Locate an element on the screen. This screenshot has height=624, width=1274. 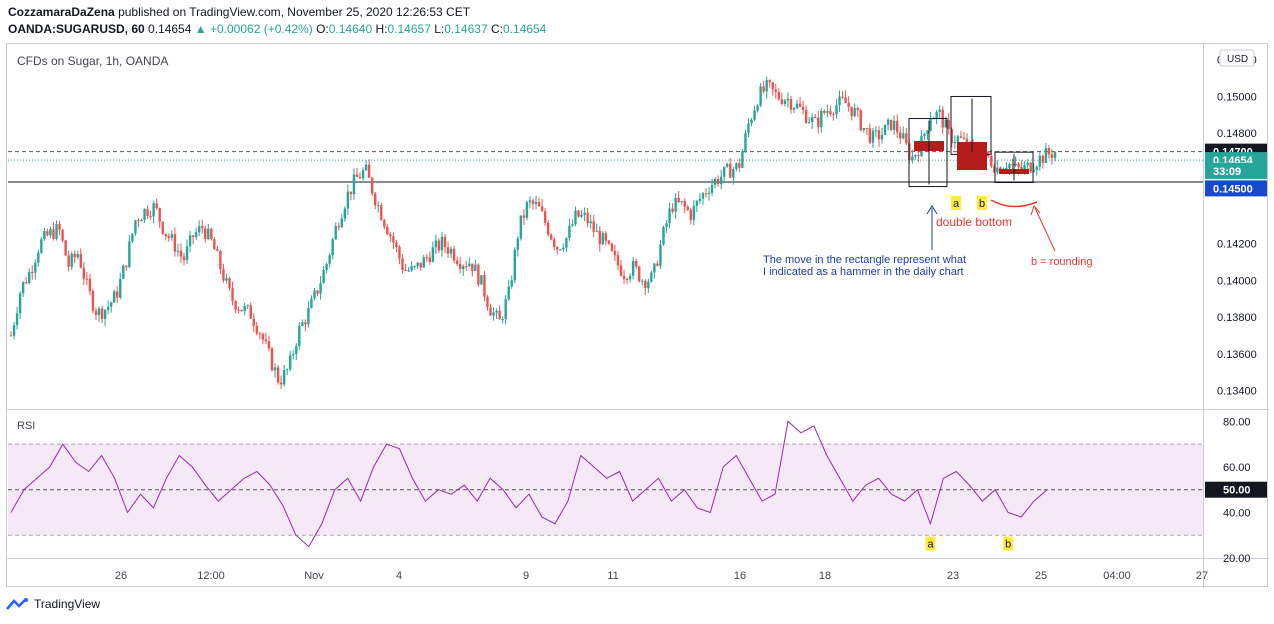
price-axis-badge-label: 0.14500 is located at coordinates (1233, 189).